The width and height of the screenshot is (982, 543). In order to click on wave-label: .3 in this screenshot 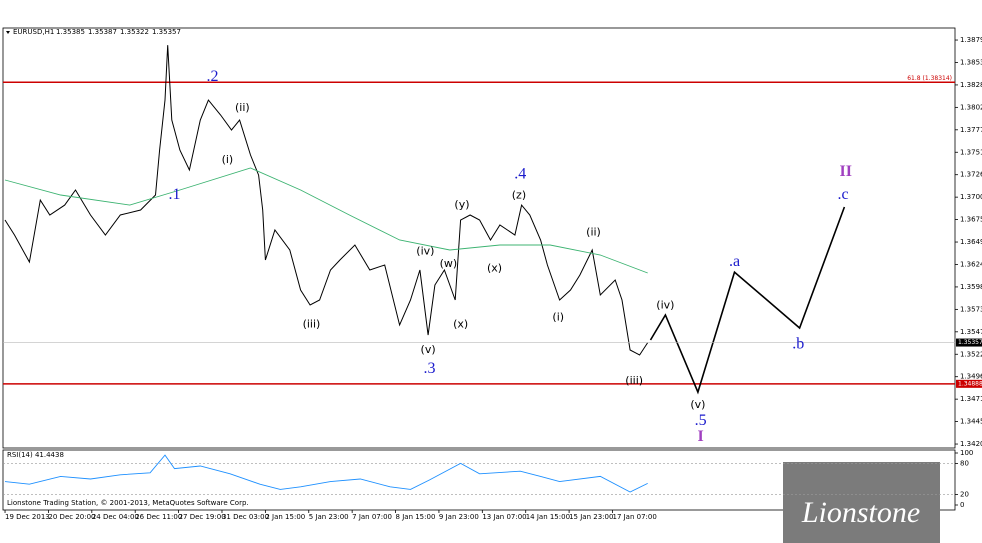, I will do `click(429, 368)`.